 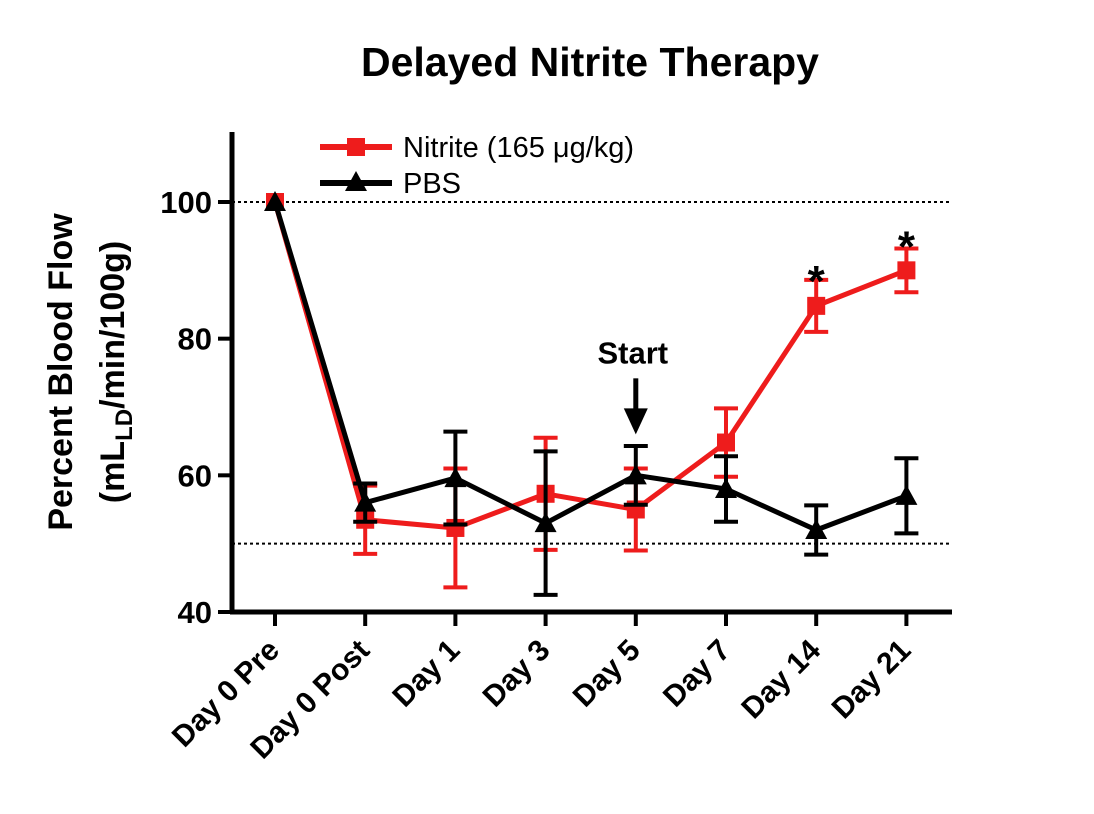 I want to click on legend-marker-triangle, so click(x=356, y=181).